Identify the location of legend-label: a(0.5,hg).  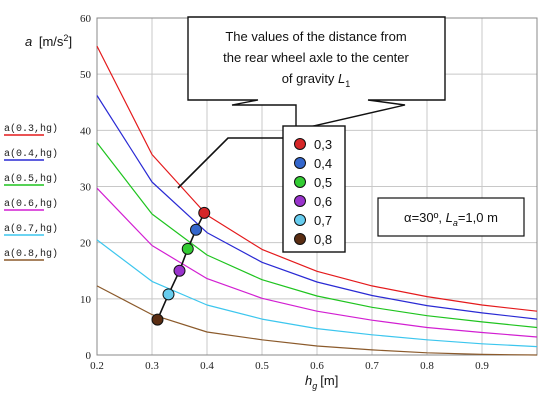
(31, 179).